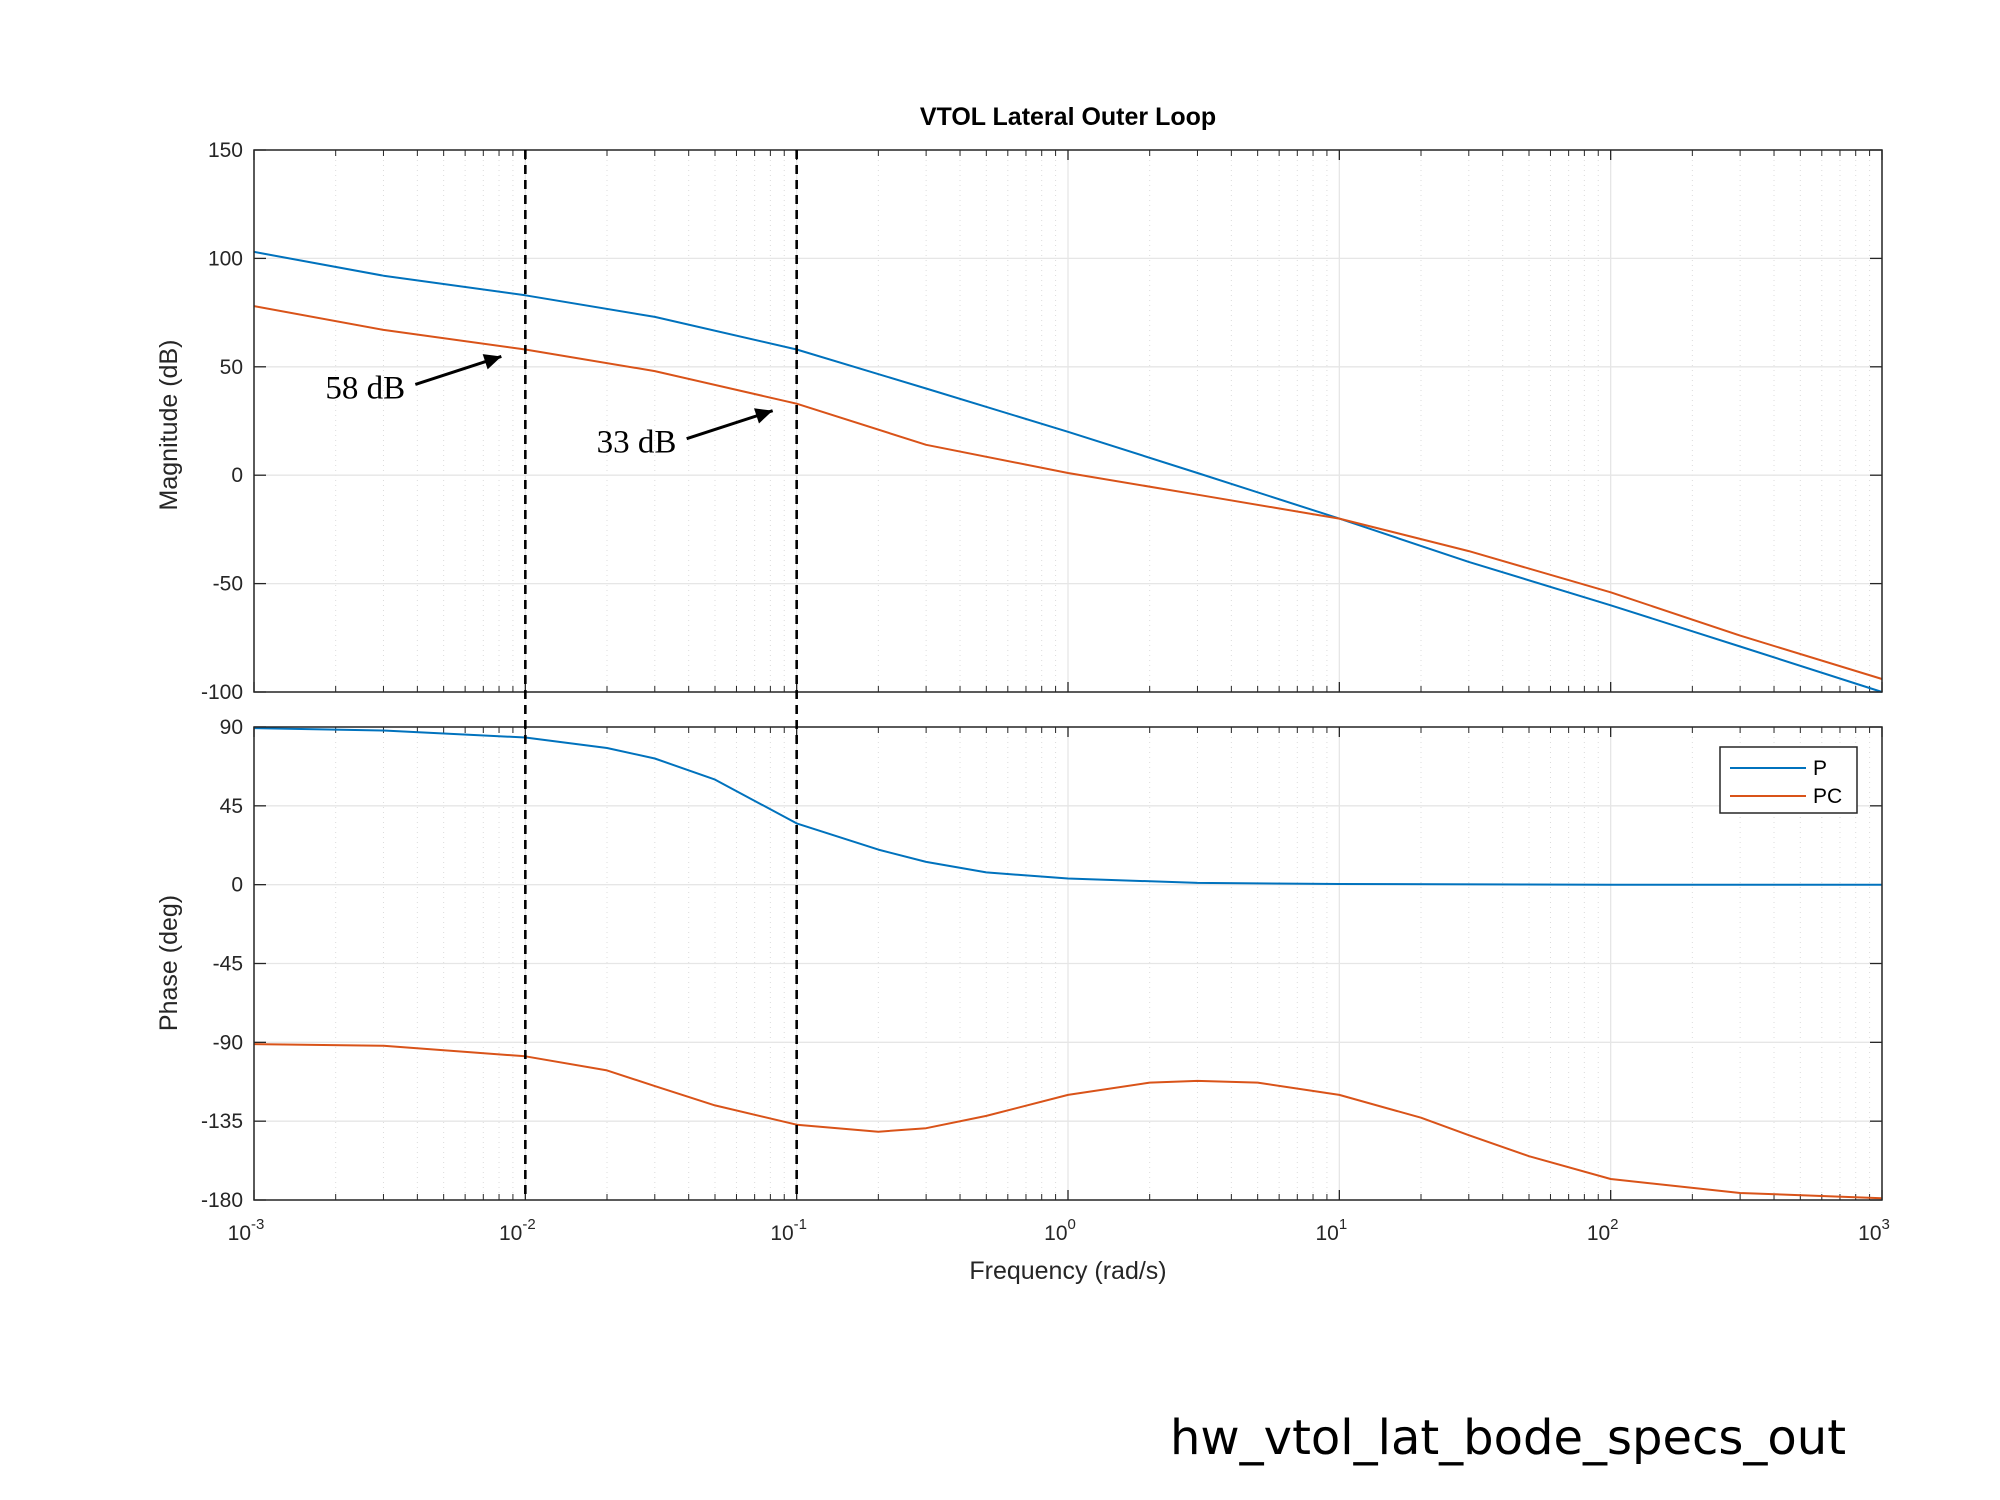 This screenshot has height=1500, width=2000. I want to click on x-tick-label: 10², so click(1603, 1230).